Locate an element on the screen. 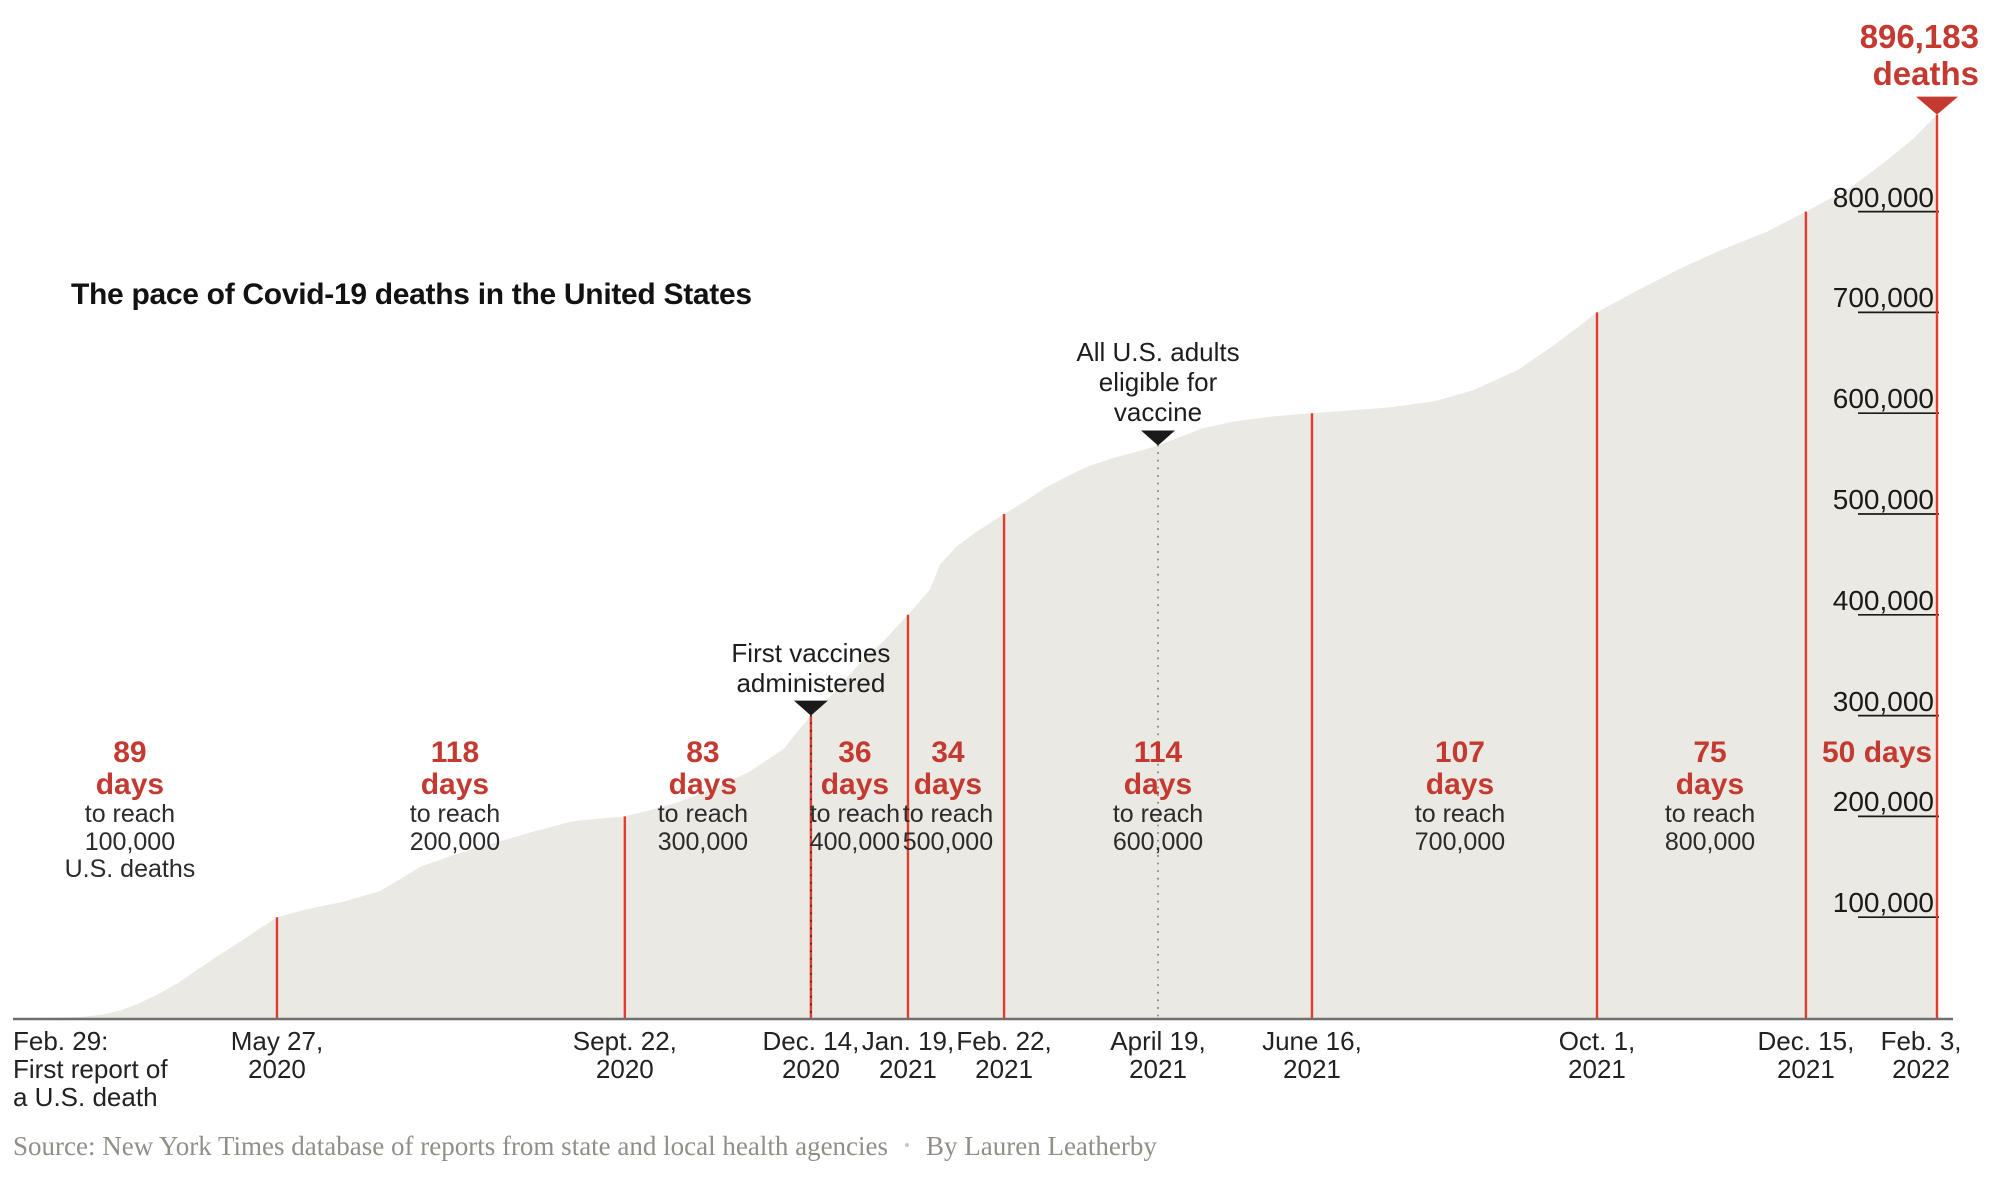  milestone-reach-line: 600,000 is located at coordinates (1158, 841).